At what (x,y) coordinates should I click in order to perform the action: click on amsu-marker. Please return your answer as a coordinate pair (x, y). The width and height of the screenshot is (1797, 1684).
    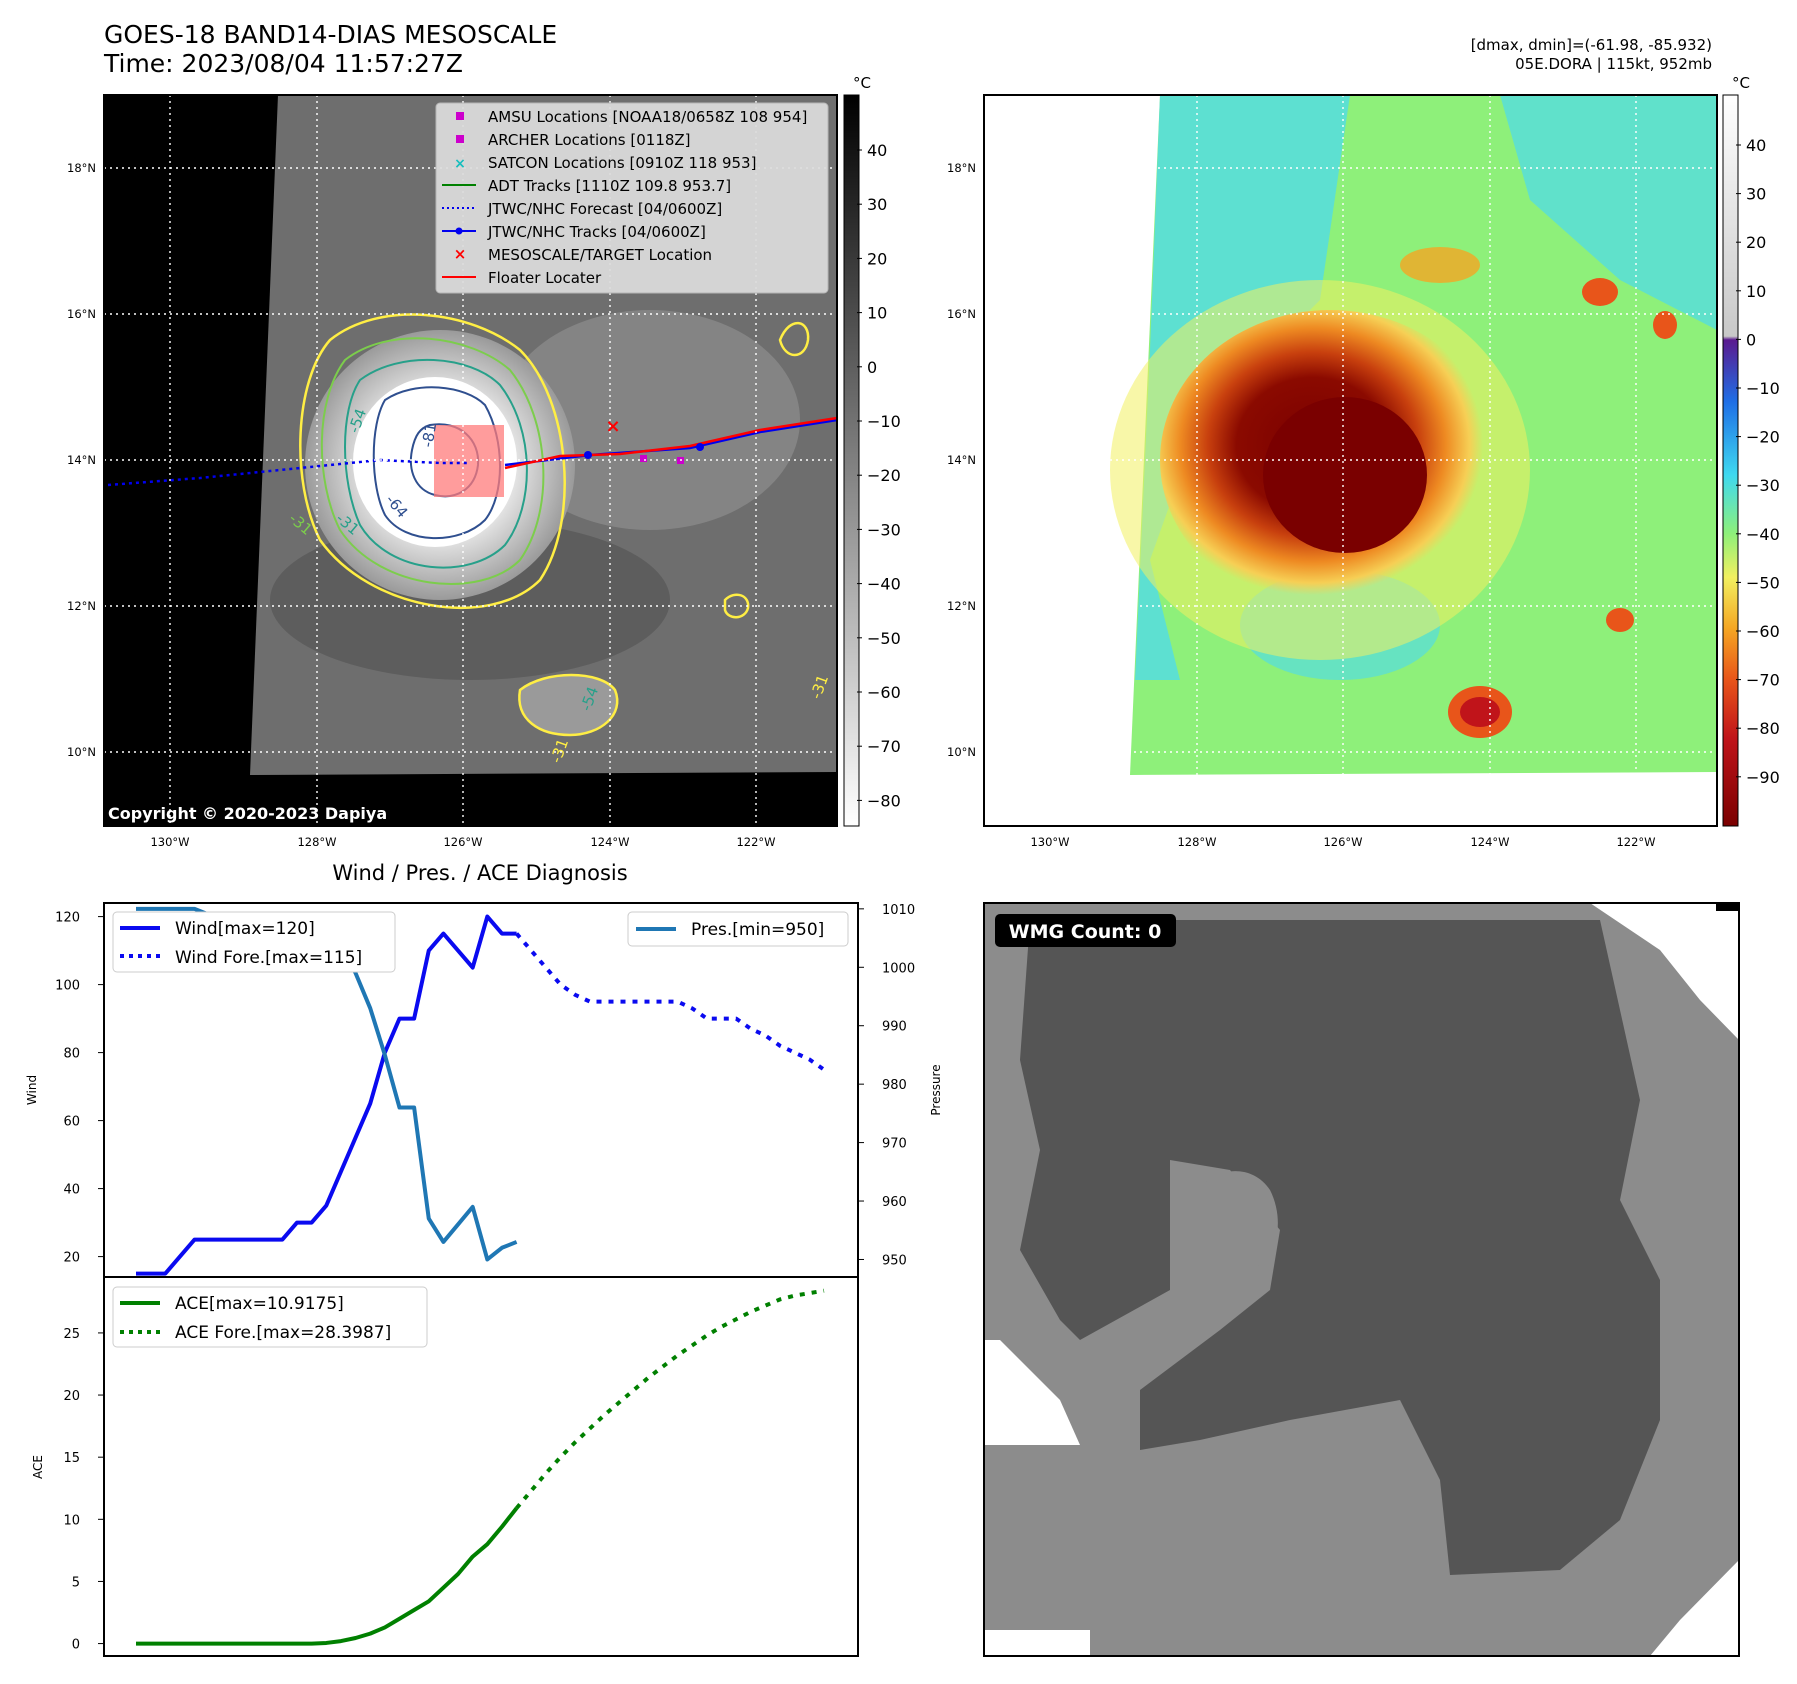
    Looking at the image, I should click on (643, 458).